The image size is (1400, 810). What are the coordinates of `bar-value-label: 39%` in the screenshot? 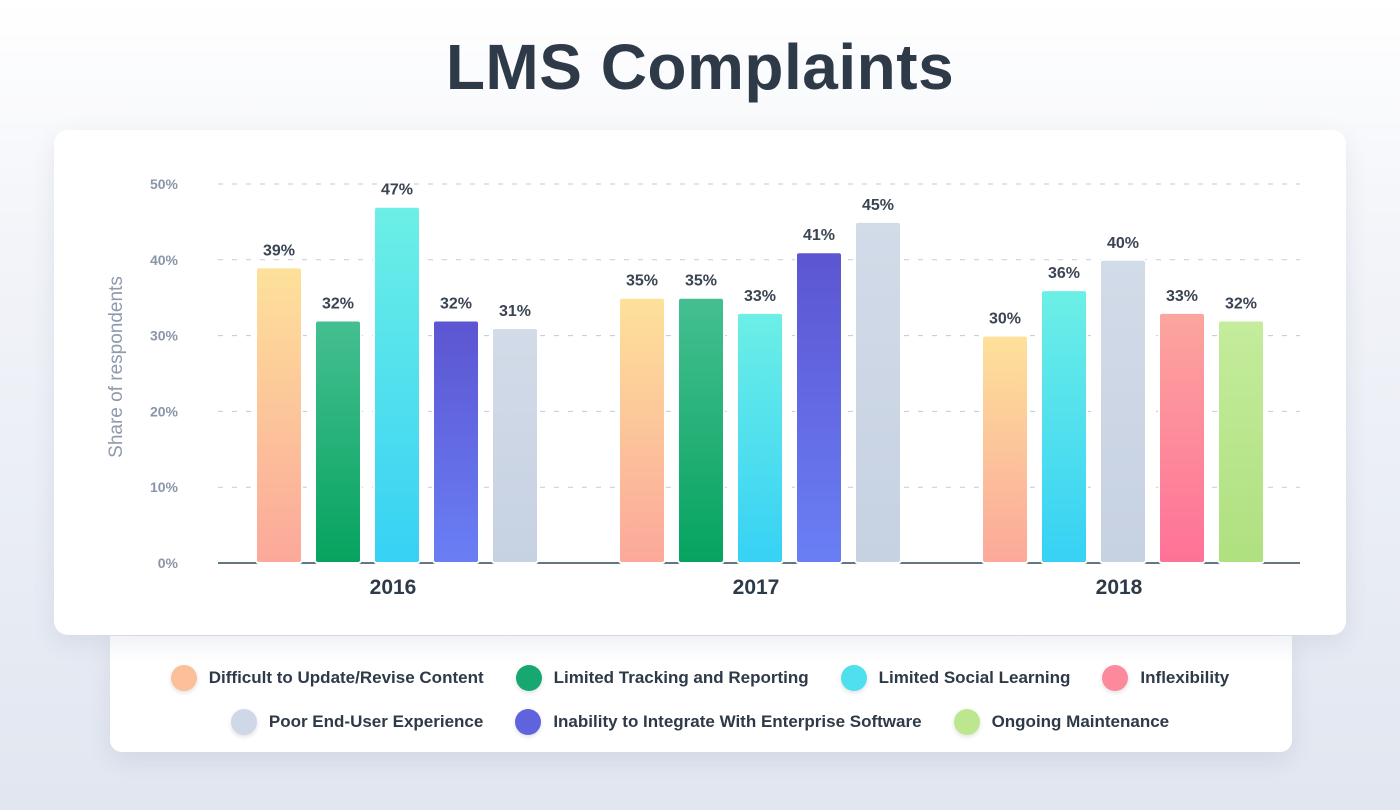 It's located at (279, 250).